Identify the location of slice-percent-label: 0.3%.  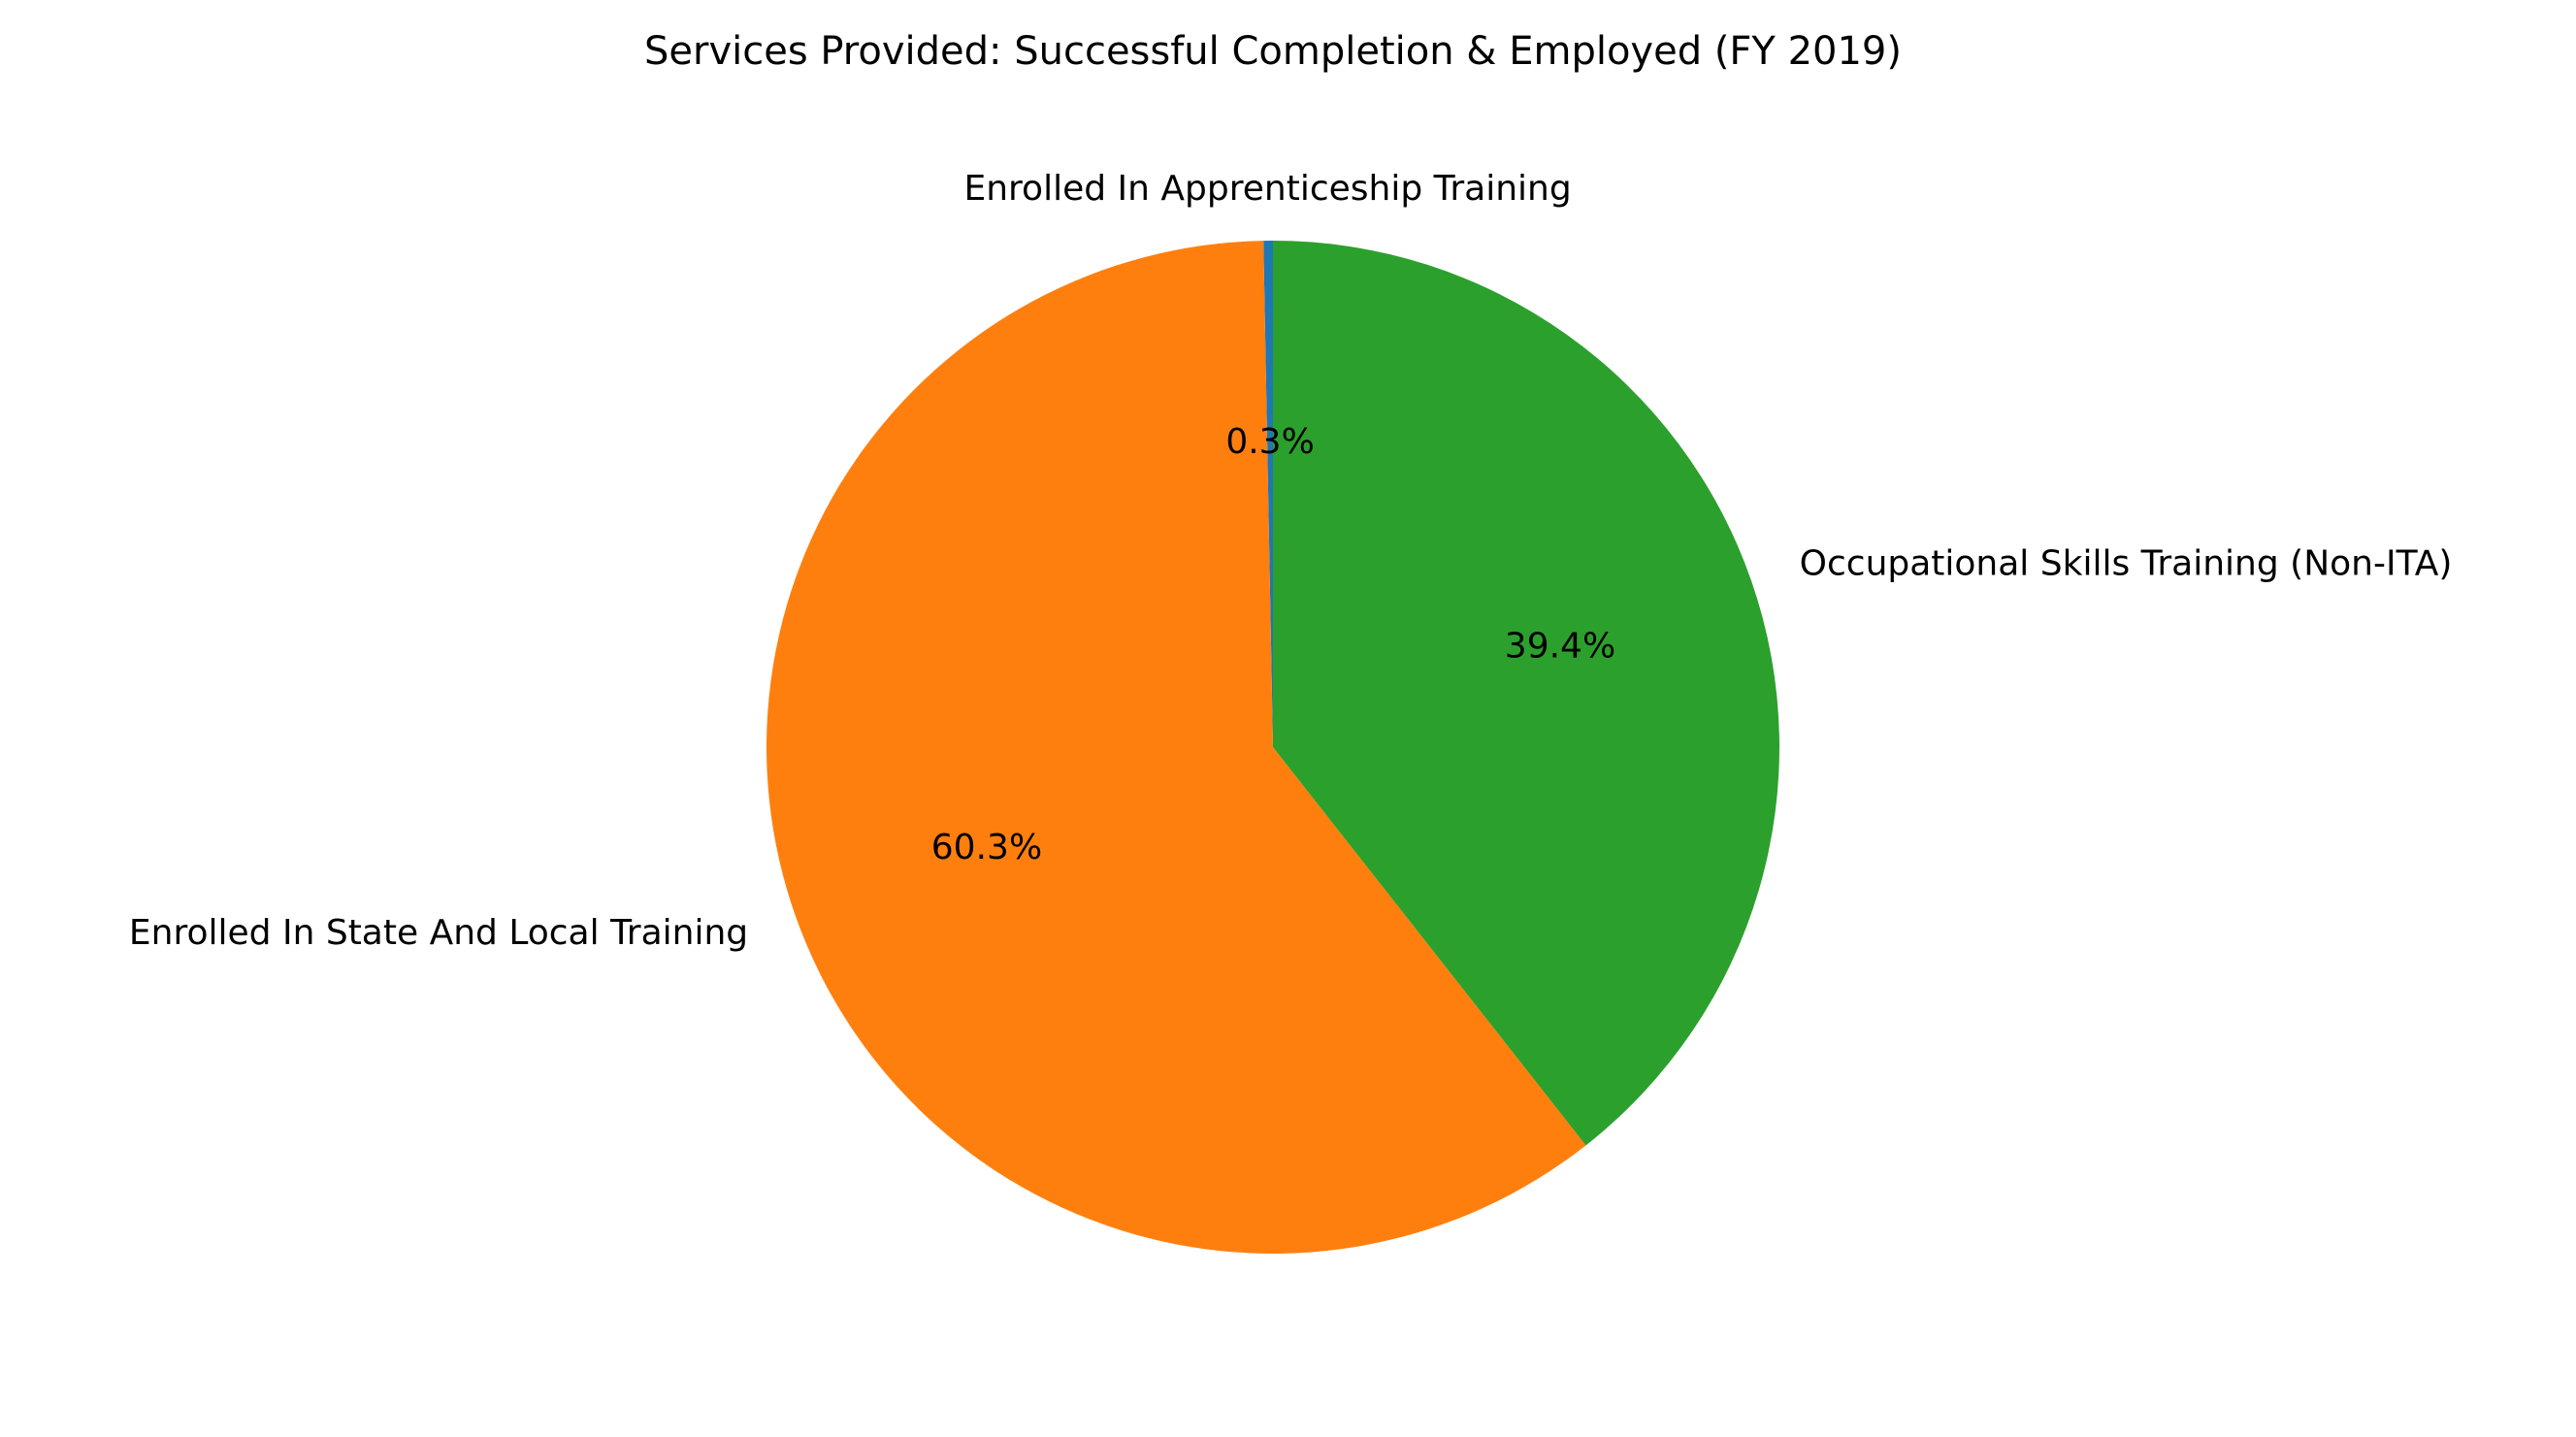
(1269, 442).